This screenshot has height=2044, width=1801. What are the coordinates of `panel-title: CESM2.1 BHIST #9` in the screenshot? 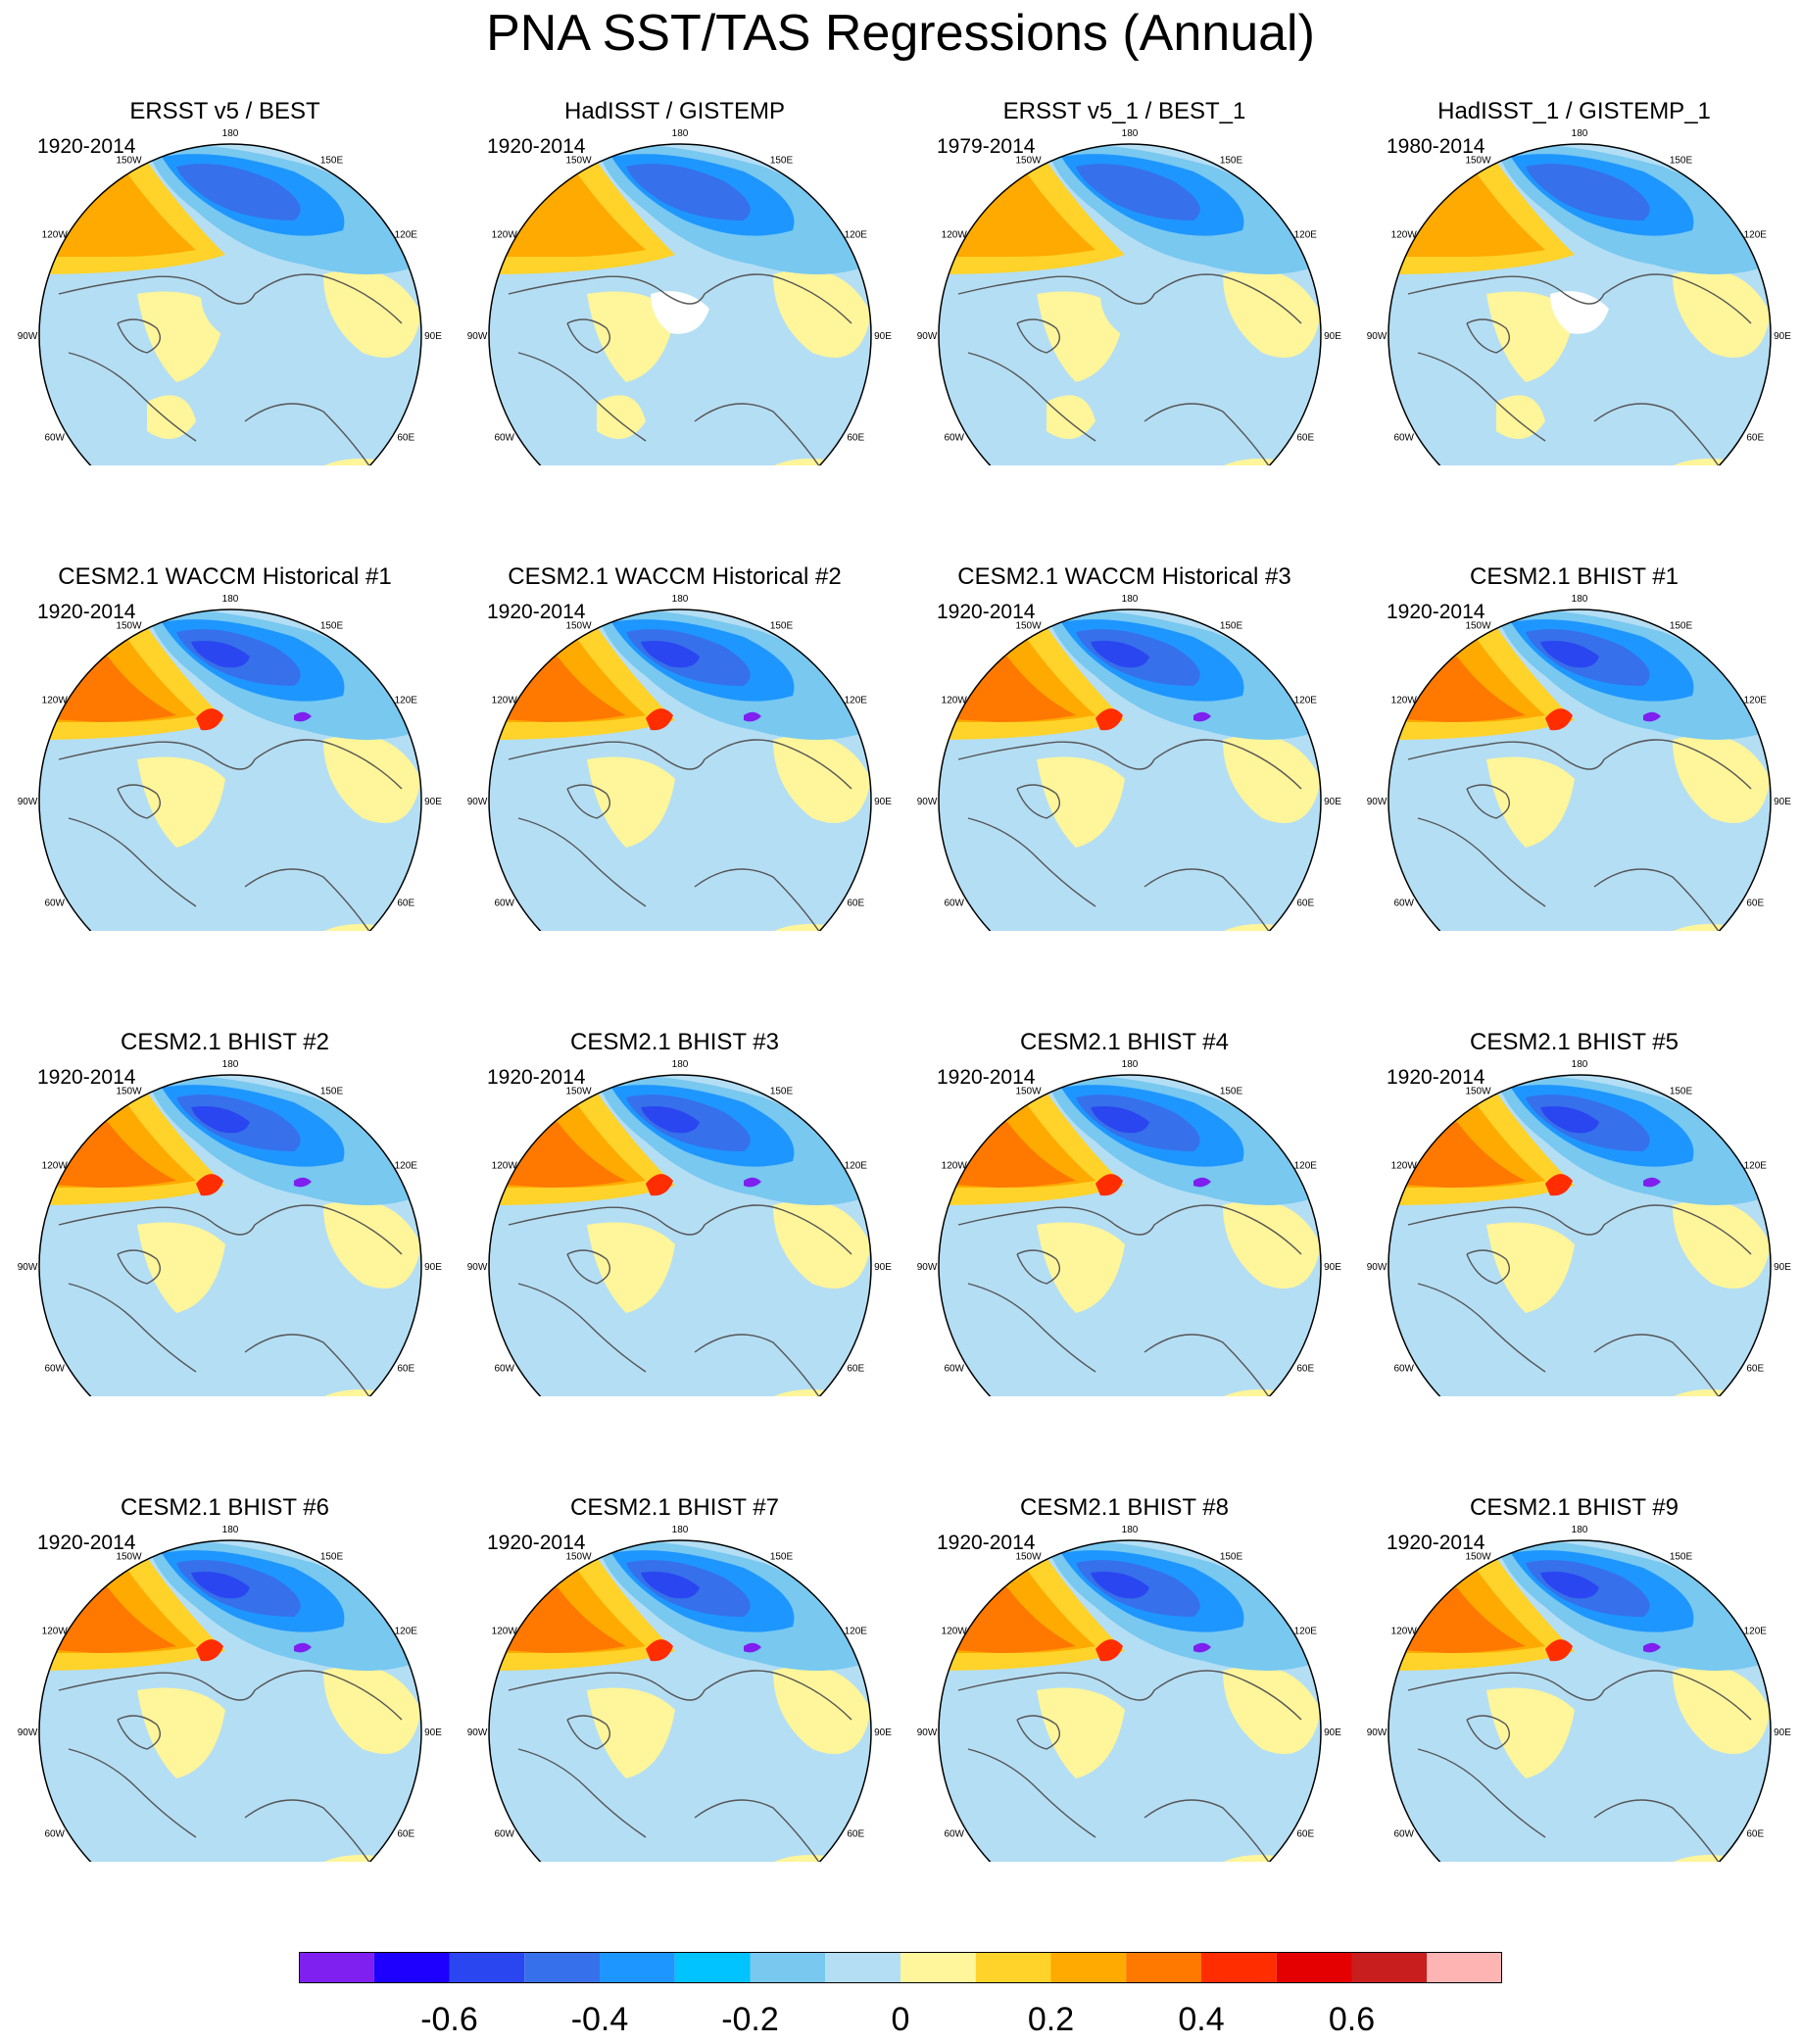 It's located at (1574, 1508).